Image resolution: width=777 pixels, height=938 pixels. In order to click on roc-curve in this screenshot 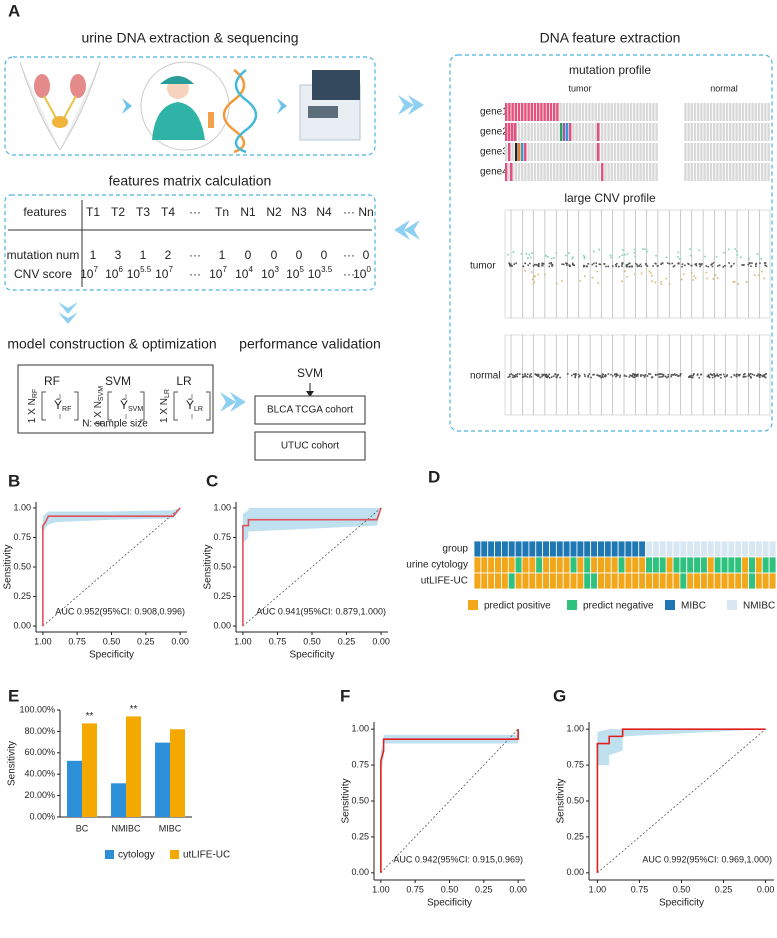, I will do `click(312, 567)`.